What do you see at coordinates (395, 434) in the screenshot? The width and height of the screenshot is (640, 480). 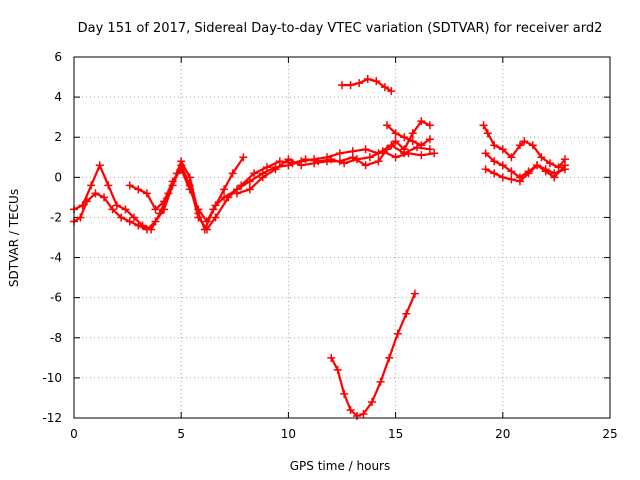 I see `x-tick-label: 15` at bounding box center [395, 434].